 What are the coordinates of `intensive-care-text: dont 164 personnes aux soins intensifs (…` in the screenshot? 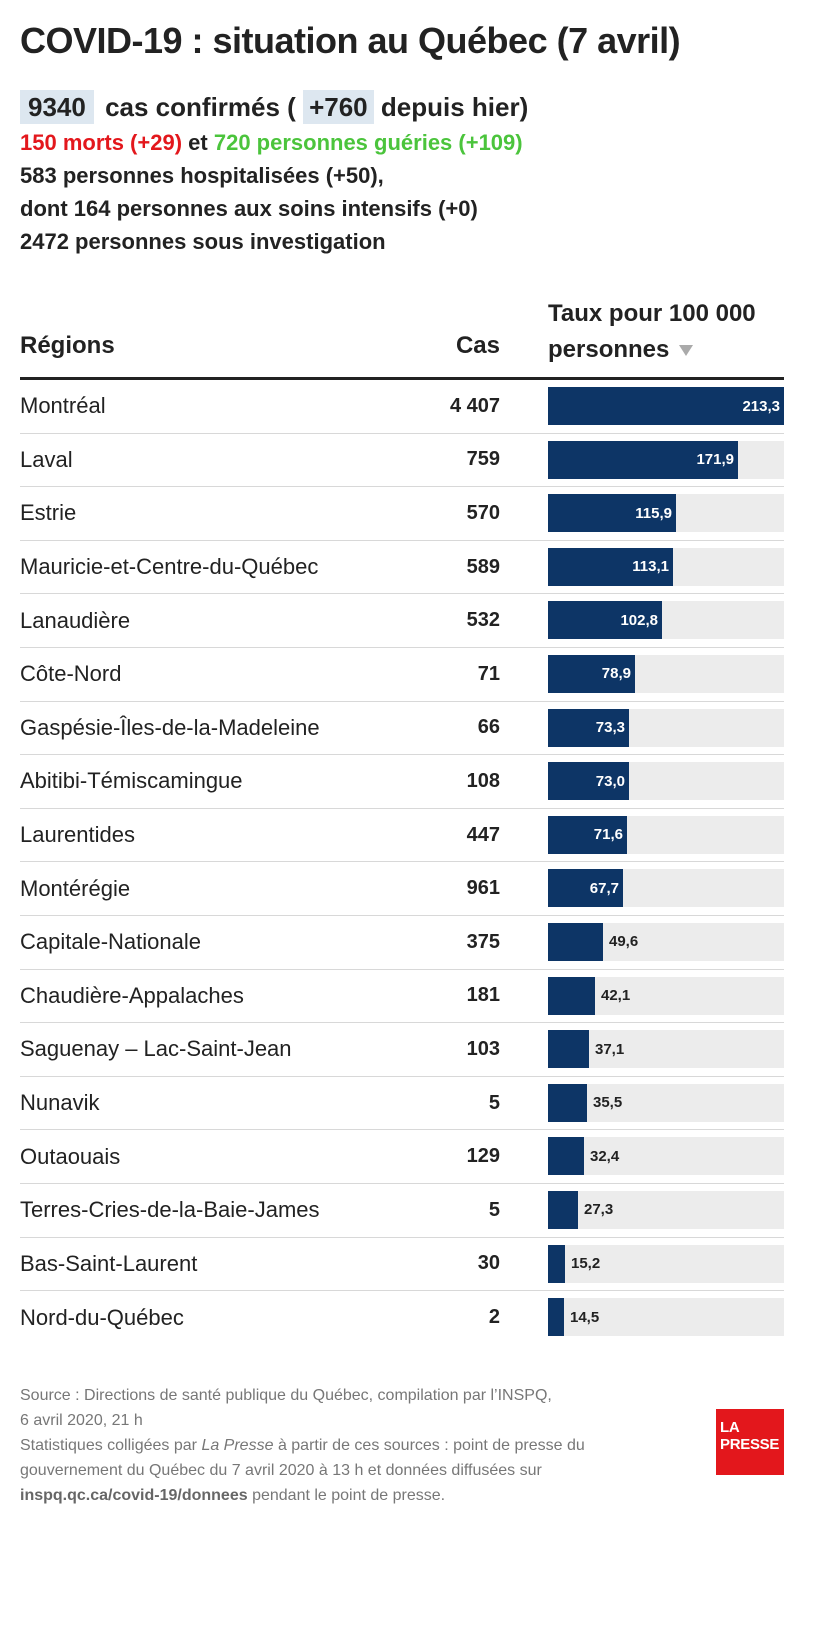 It's located at (249, 208).